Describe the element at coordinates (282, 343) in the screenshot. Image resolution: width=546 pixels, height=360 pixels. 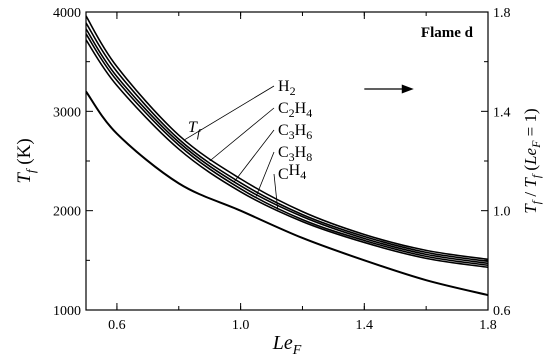
I see `x-axis-title-base: Le` at that location.